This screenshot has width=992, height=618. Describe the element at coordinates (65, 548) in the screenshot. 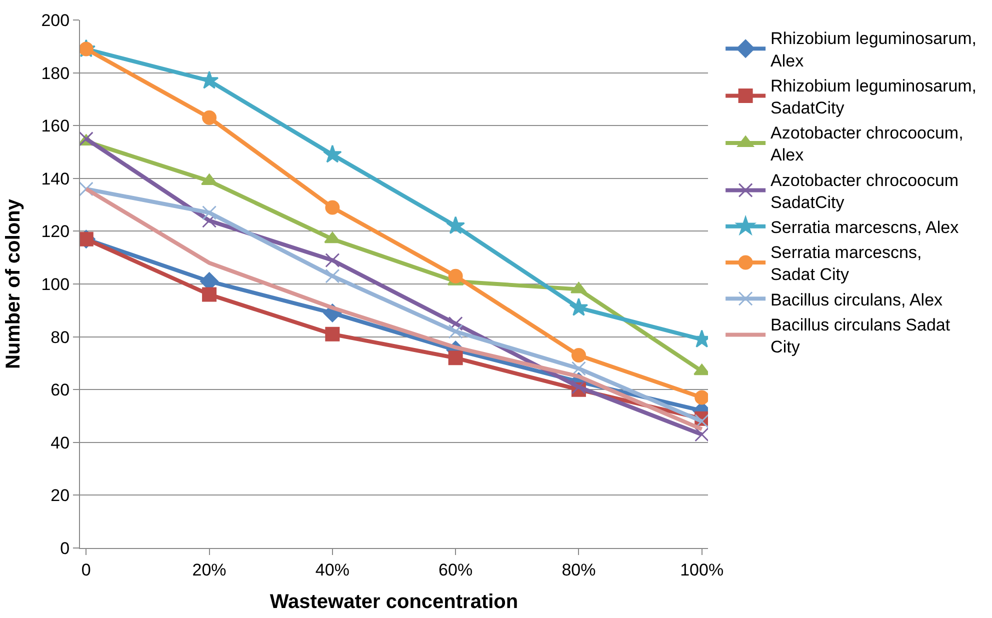

I see `y-tick-label: 0` at that location.